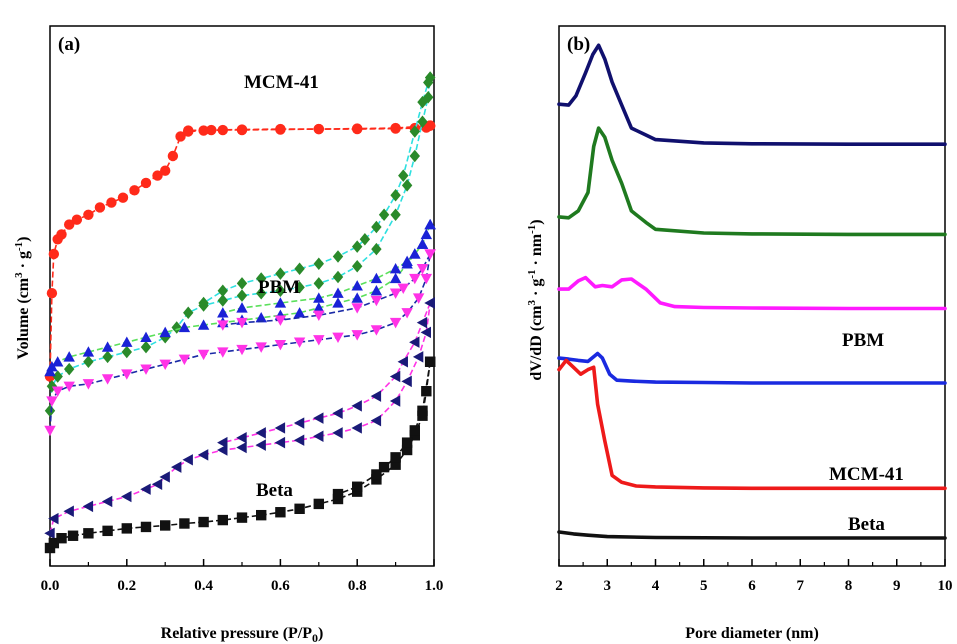 The width and height of the screenshot is (957, 644). Describe the element at coordinates (126, 586) in the screenshot. I see `x-tick-label: 0.2` at that location.